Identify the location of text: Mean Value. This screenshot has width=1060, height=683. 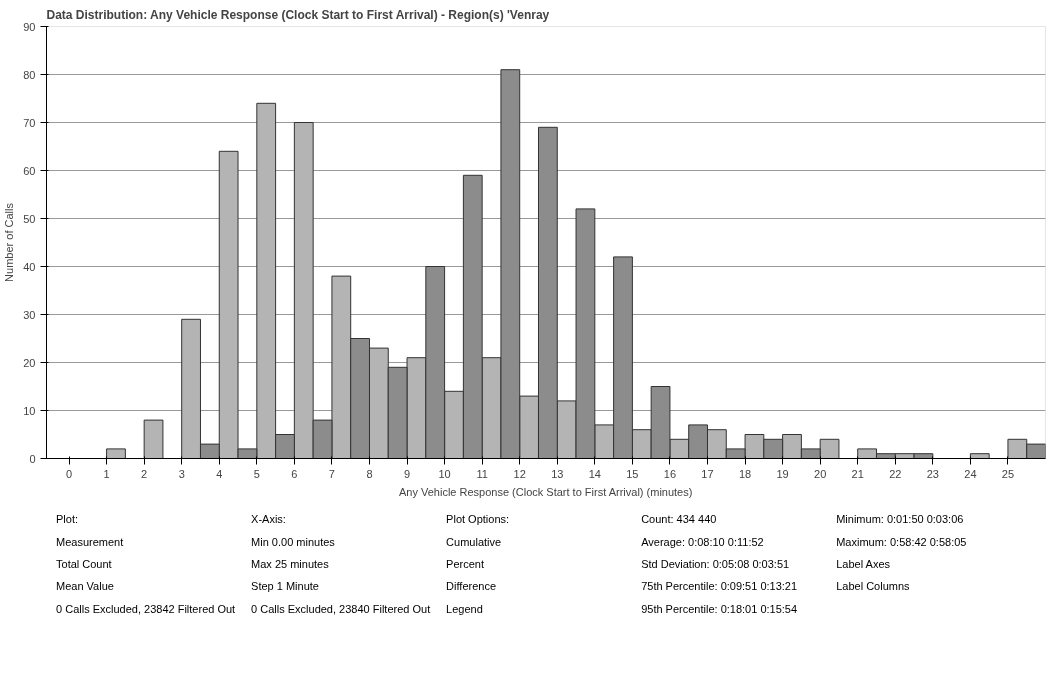
(85, 586).